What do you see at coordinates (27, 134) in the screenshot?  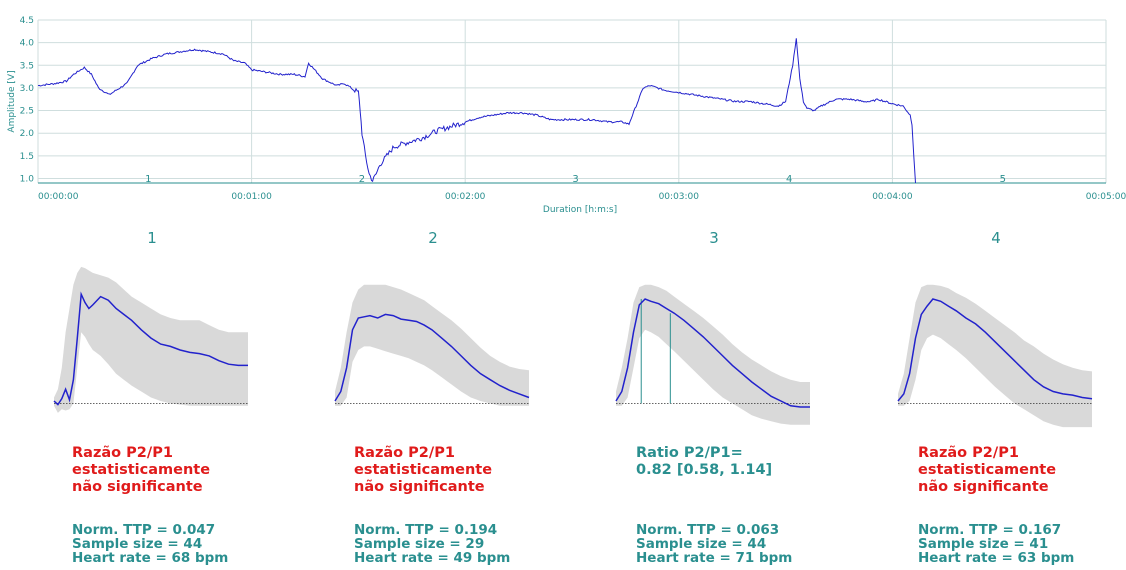 I see `y-tick-label: 2.0` at bounding box center [27, 134].